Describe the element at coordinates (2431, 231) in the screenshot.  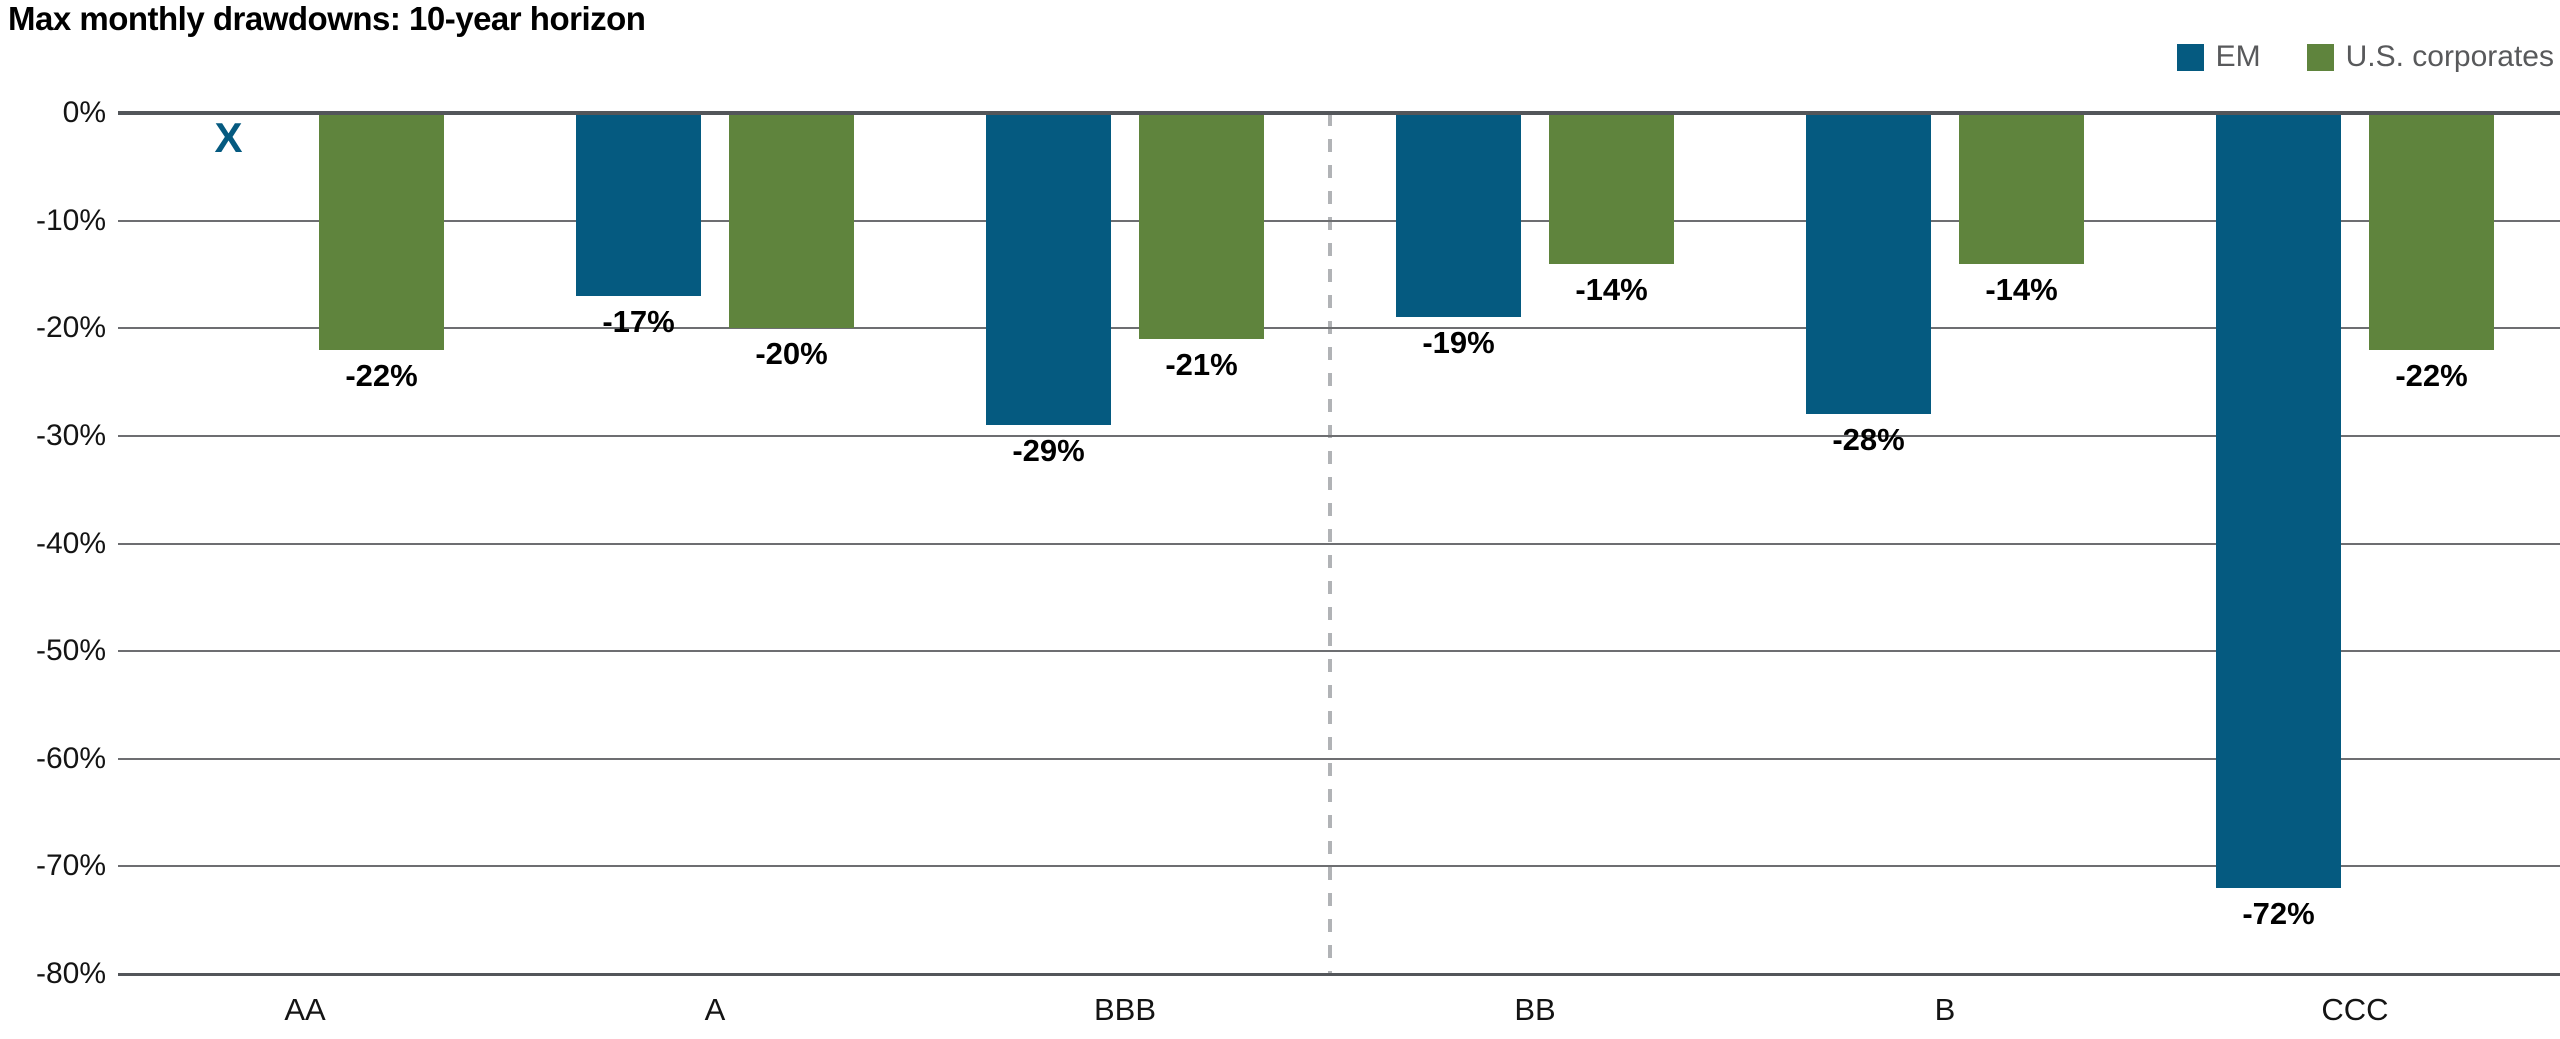
I see `bar-u-s-corporates-CCC` at that location.